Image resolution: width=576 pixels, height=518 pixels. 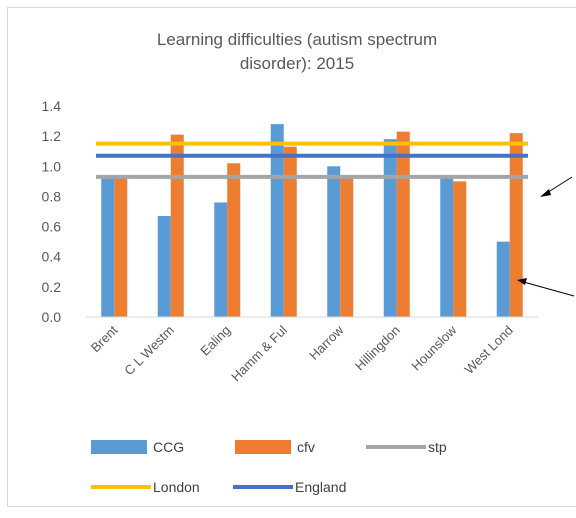 What do you see at coordinates (547, 288) in the screenshot?
I see `arrow-line-lower` at bounding box center [547, 288].